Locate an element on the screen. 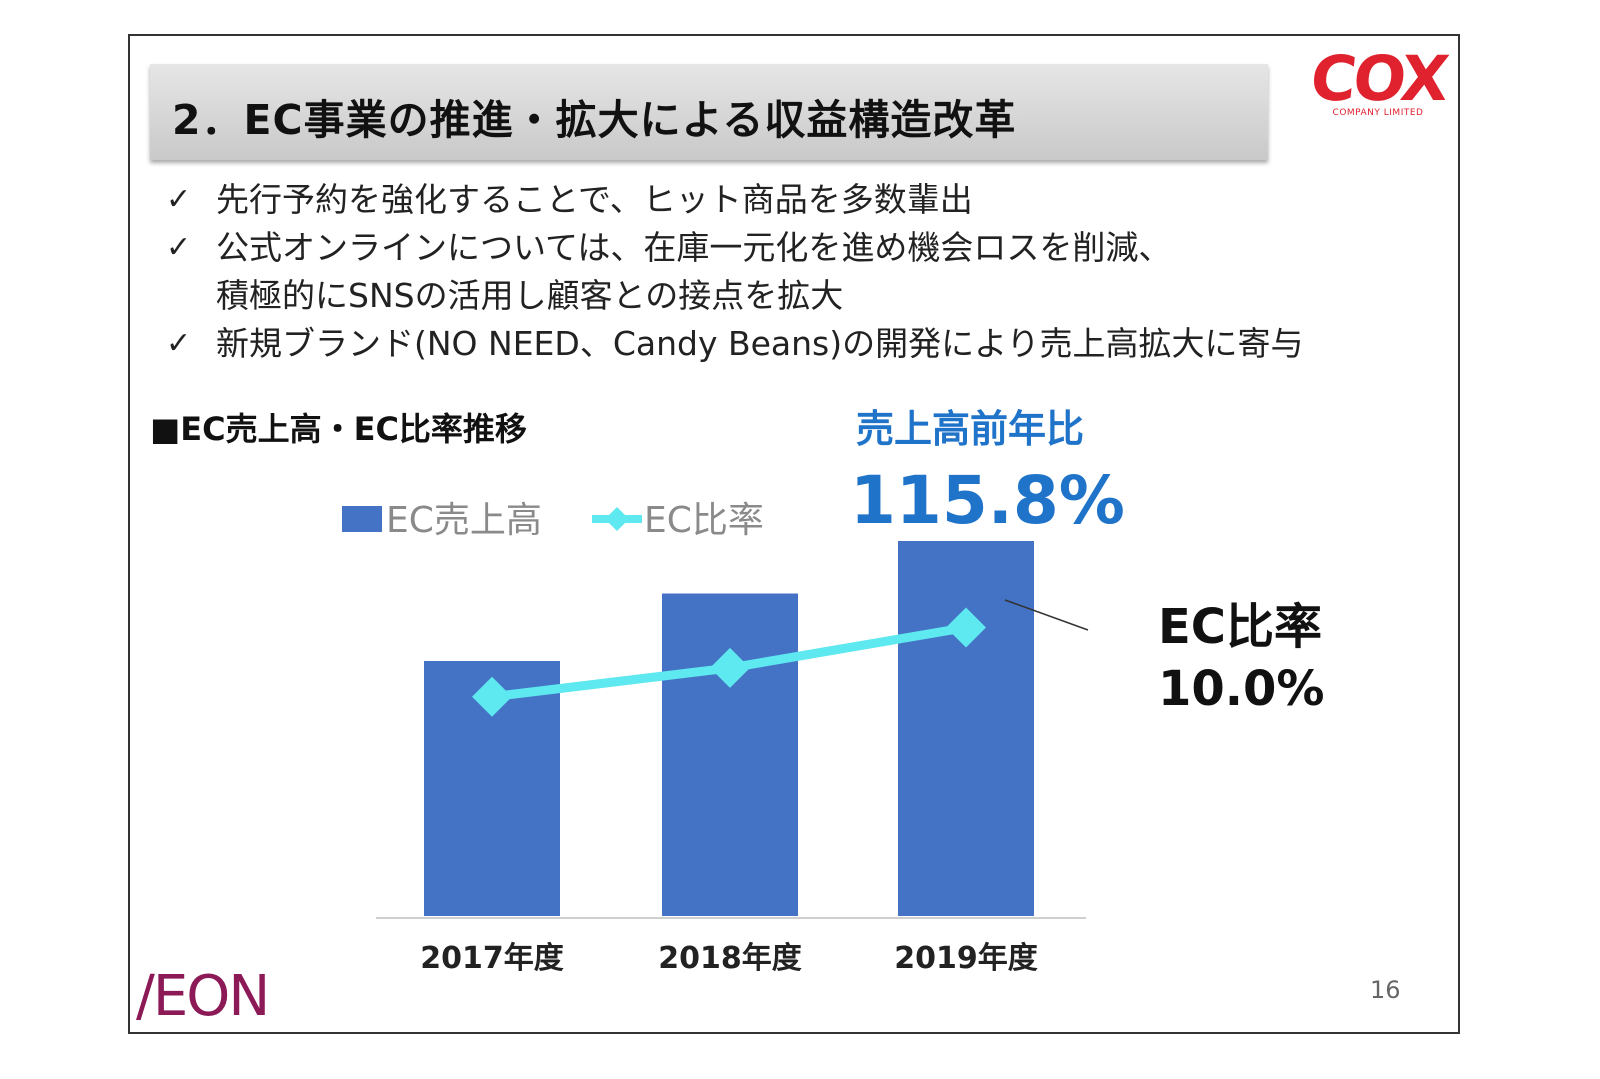  legend-line-marker is located at coordinates (617, 519).